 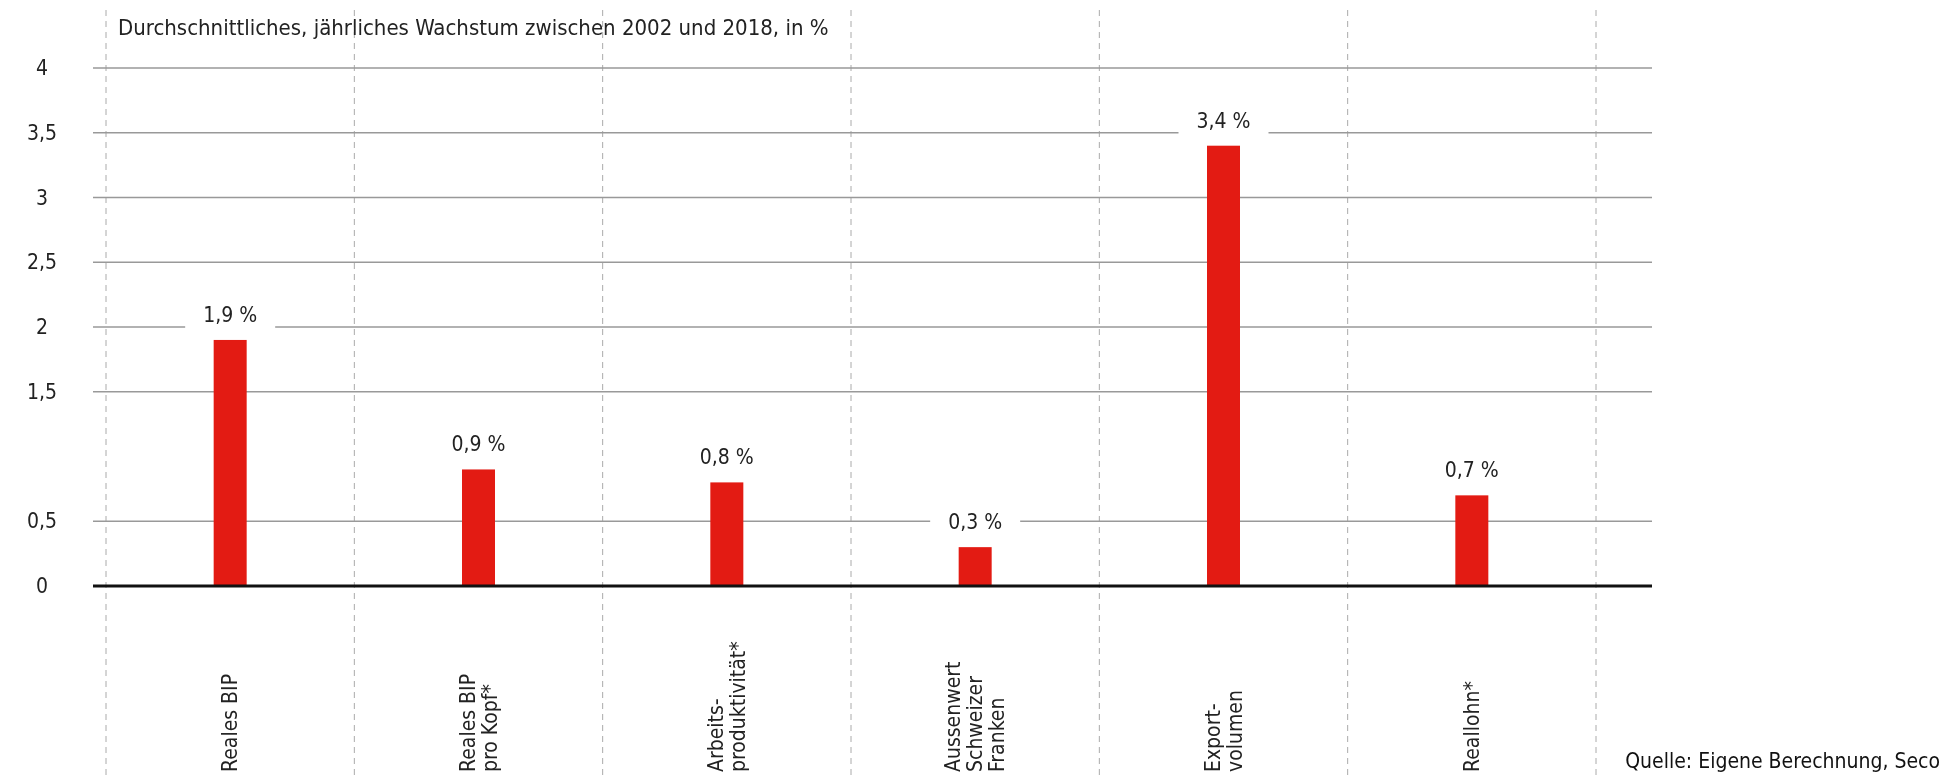 I want to click on data-label: 0,7 %, so click(x=1471, y=470).